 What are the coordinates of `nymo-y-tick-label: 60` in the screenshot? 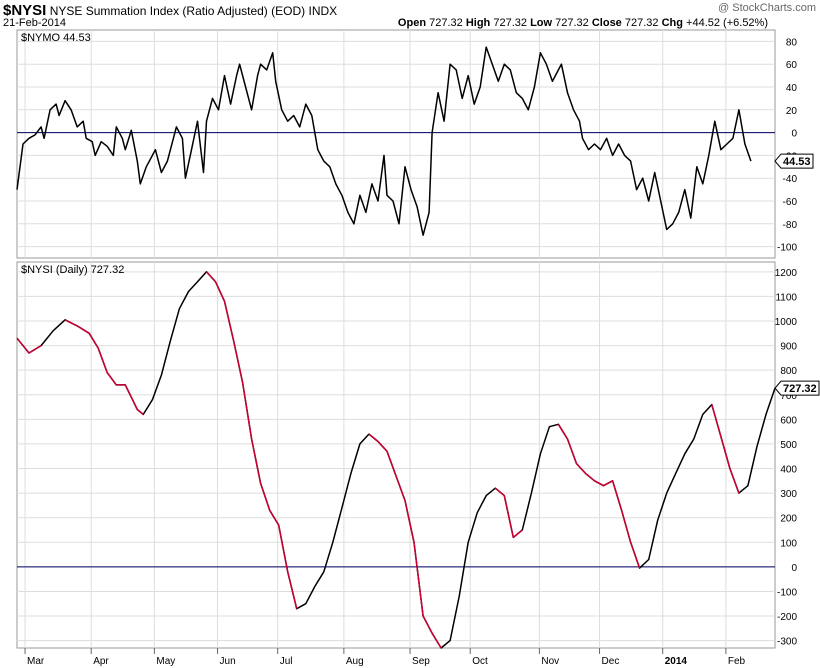 It's located at (792, 65).